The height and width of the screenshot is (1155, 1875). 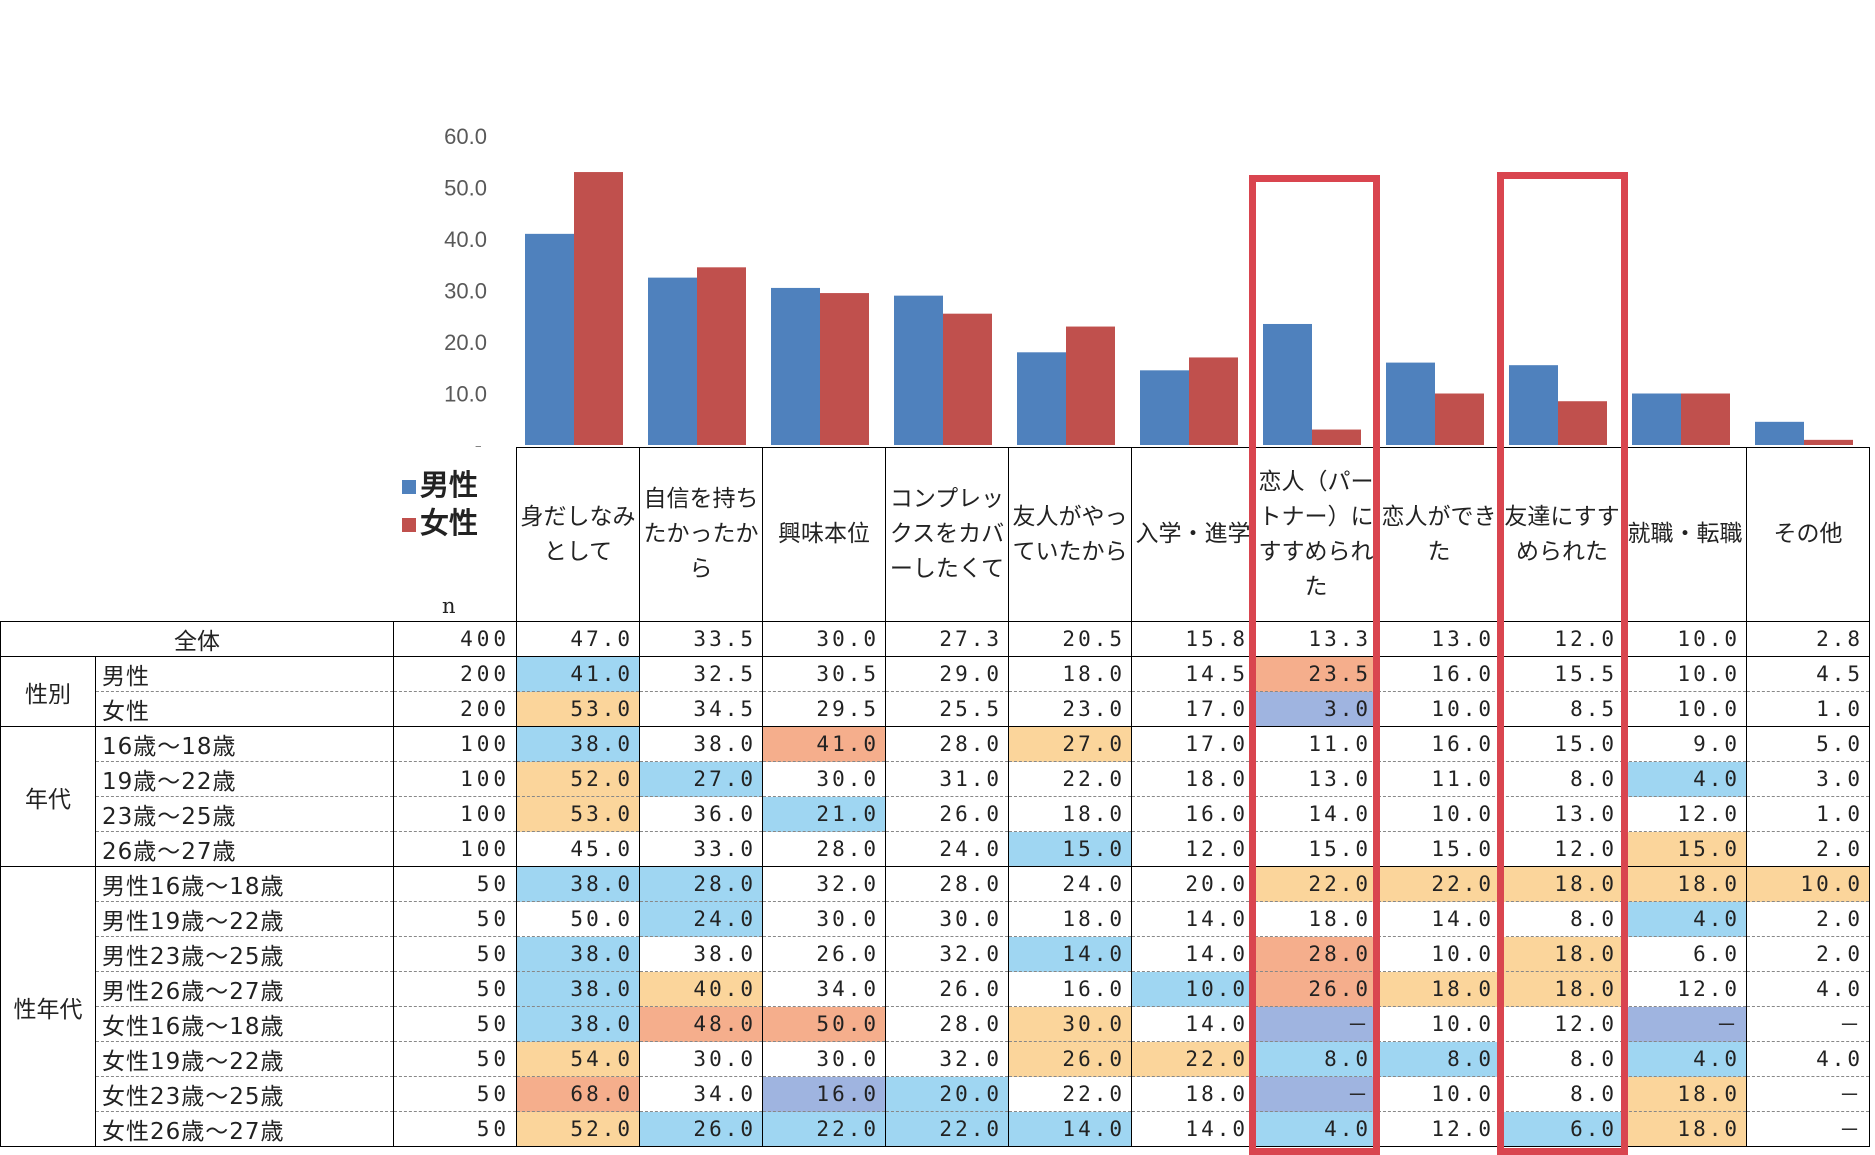 I want to click on row-label: 男性, so click(x=244, y=674).